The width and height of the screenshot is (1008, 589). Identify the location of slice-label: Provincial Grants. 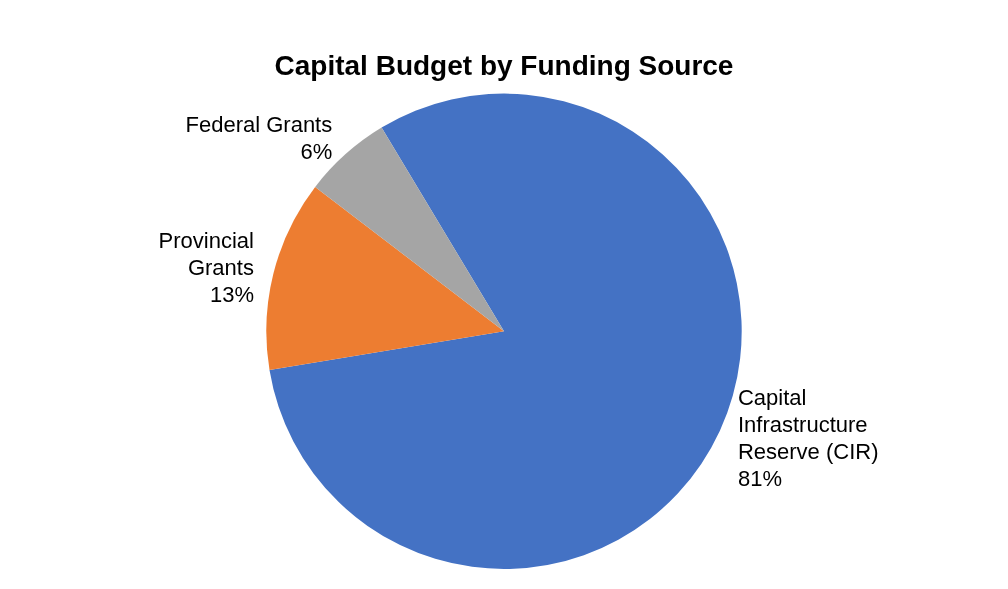
(206, 254).